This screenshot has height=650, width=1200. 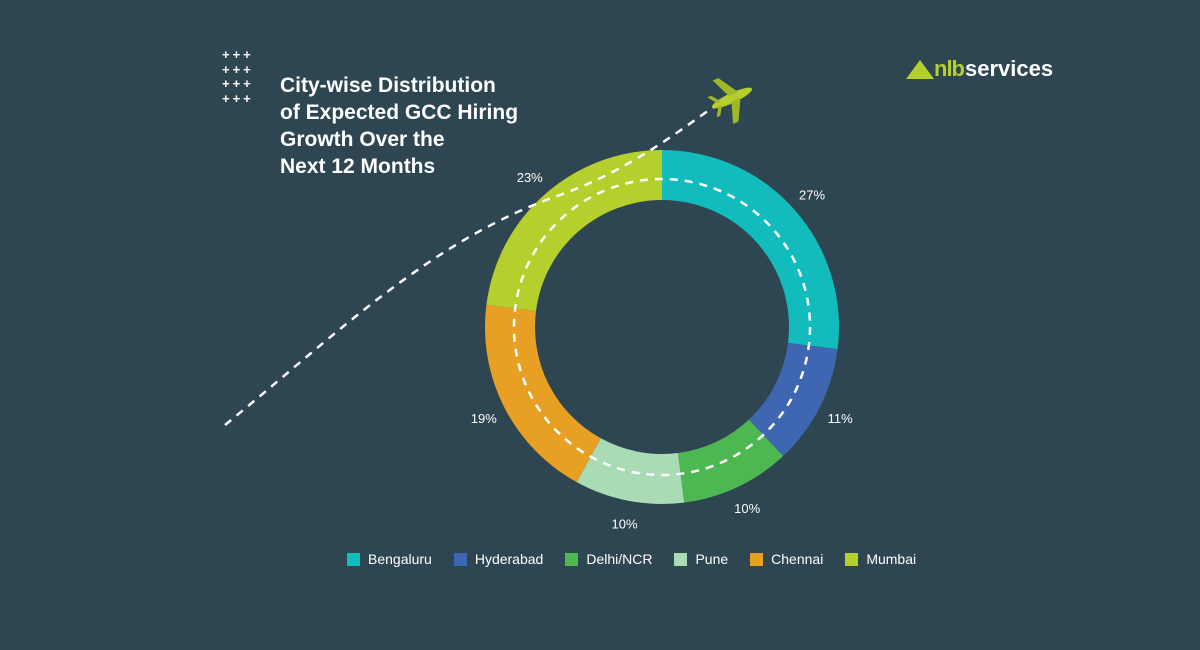 I want to click on legend-item: Pune, so click(x=701, y=559).